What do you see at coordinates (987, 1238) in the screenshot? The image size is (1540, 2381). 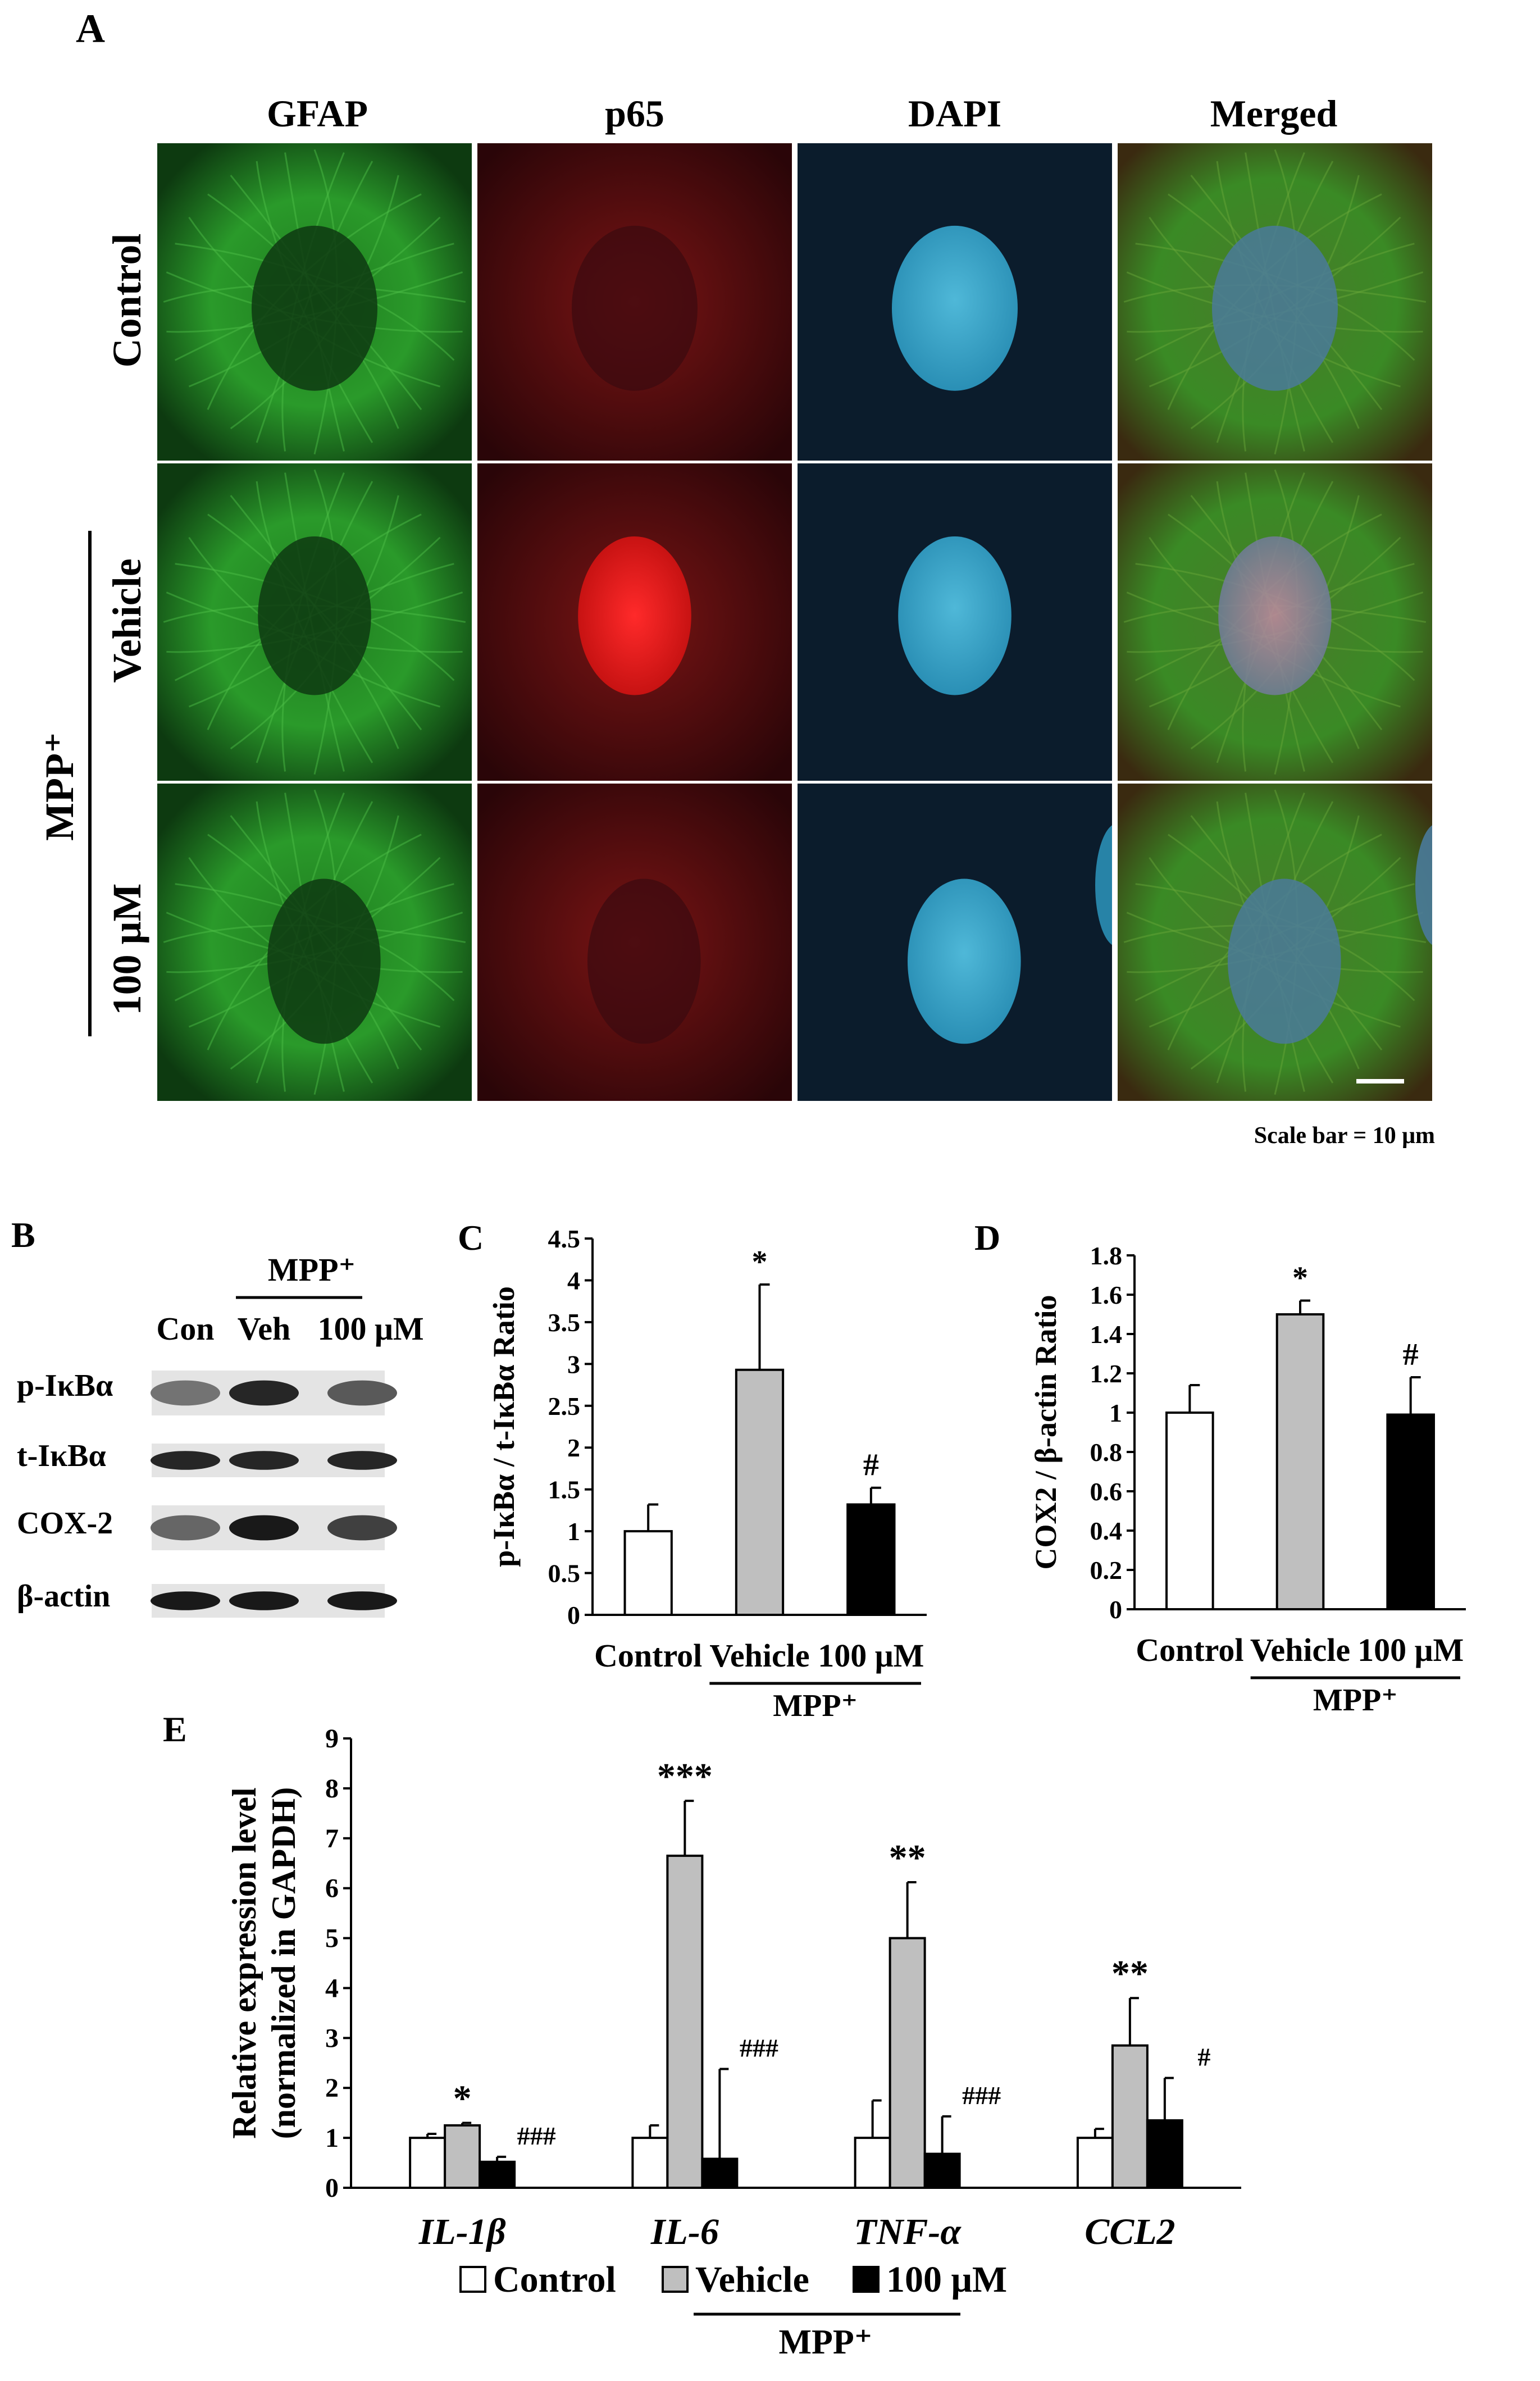 I see `panel-letter-d: D` at bounding box center [987, 1238].